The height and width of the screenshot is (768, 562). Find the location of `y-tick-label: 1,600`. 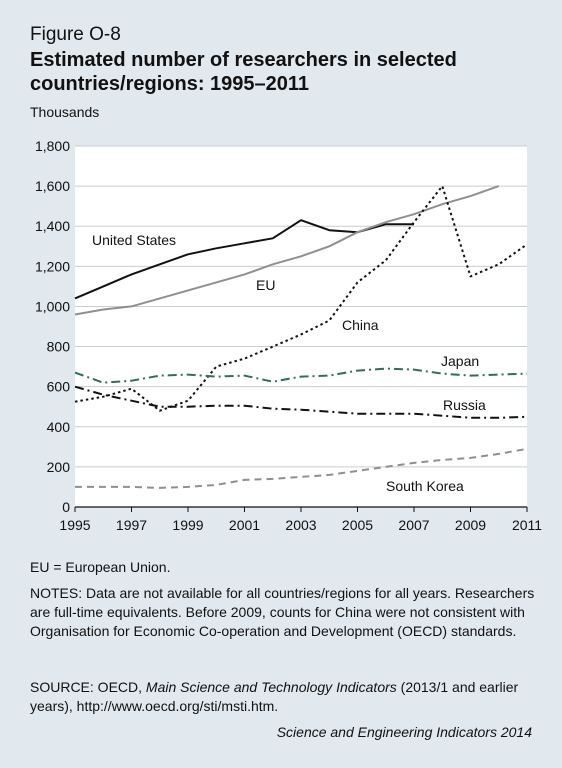

y-tick-label: 1,600 is located at coordinates (52, 186).